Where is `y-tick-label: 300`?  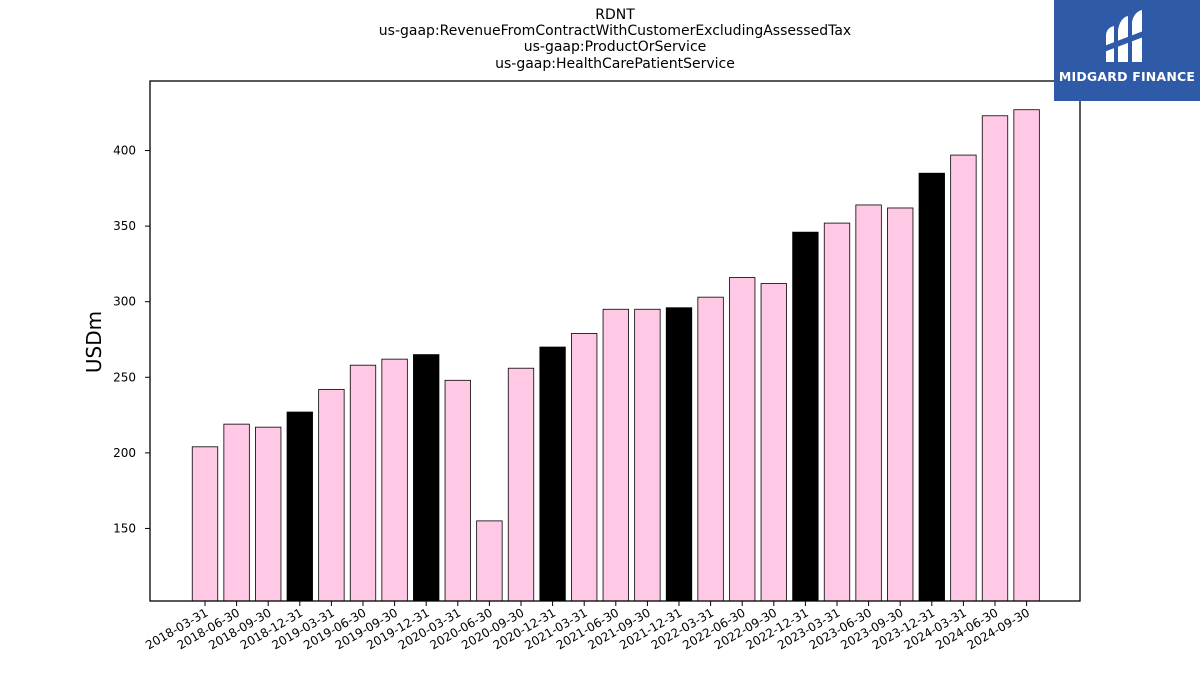 y-tick-label: 300 is located at coordinates (124, 302).